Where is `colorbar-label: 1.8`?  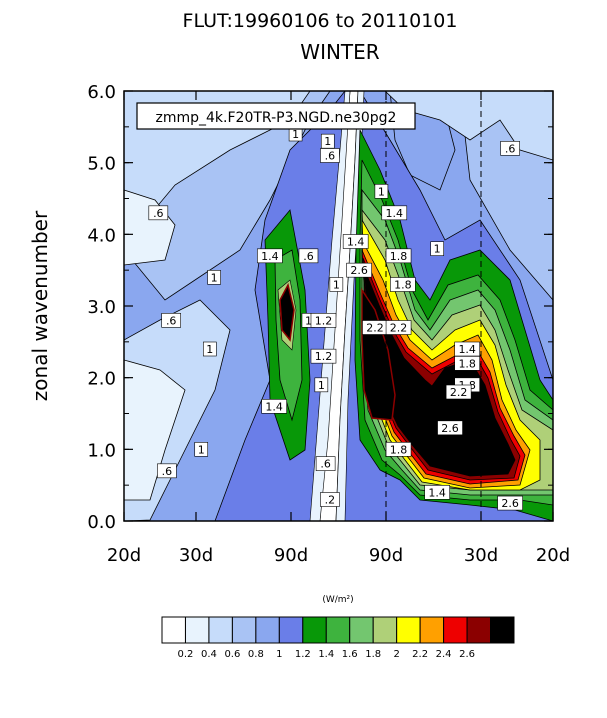
colorbar-label: 1.8 is located at coordinates (373, 654).